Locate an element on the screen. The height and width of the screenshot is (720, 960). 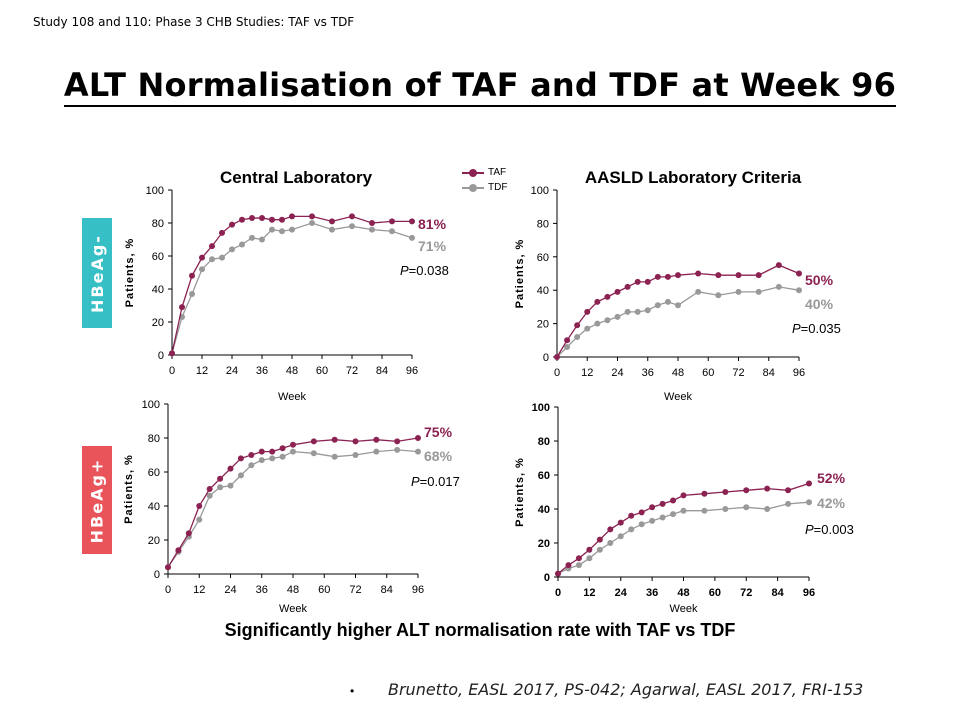
chart-0-x-tick-label: 36 is located at coordinates (262, 371).